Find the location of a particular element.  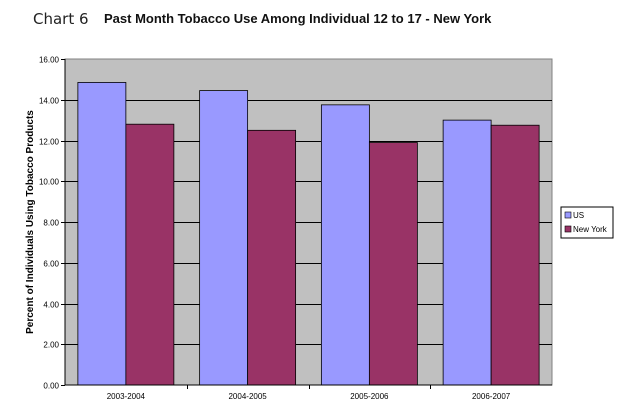

y-tick-label: 2.00 is located at coordinates (51, 345).